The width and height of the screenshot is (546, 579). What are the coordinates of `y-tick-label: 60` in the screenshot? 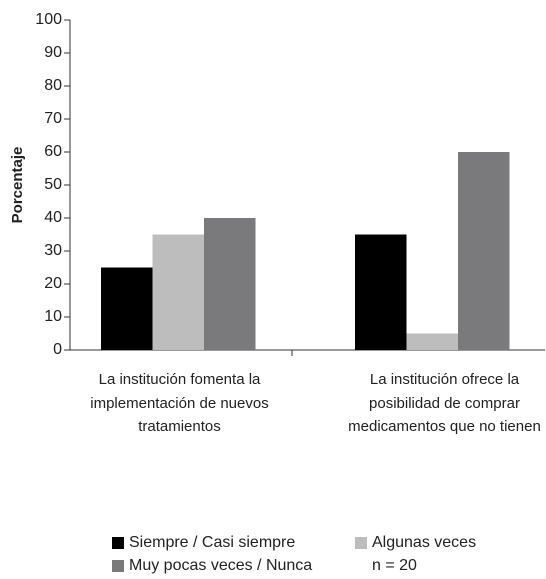 It's located at (53, 151).